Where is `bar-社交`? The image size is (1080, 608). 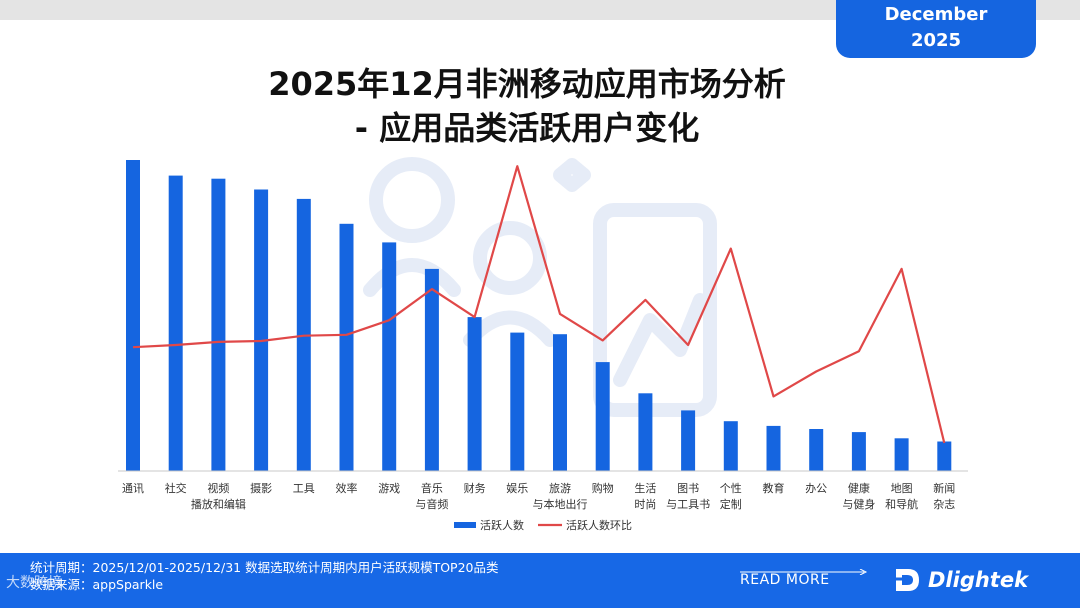
bar-社交 is located at coordinates (175, 323).